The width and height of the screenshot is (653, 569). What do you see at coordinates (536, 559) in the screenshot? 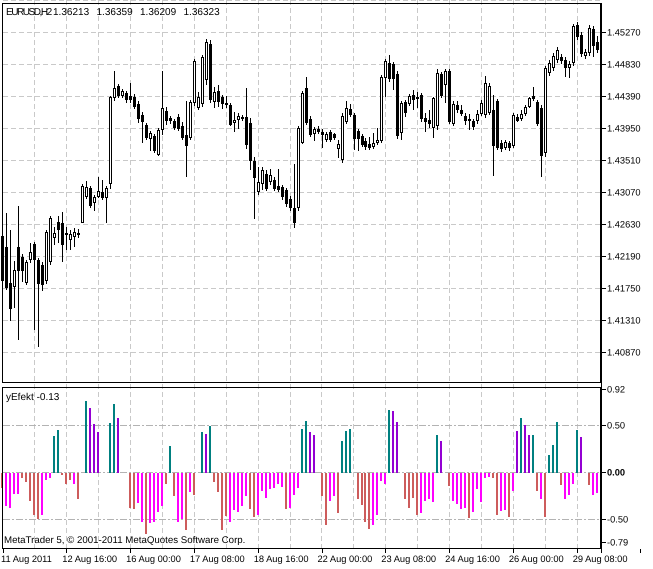
I see `svg-text: 26 Aug 00:00` at bounding box center [536, 559].